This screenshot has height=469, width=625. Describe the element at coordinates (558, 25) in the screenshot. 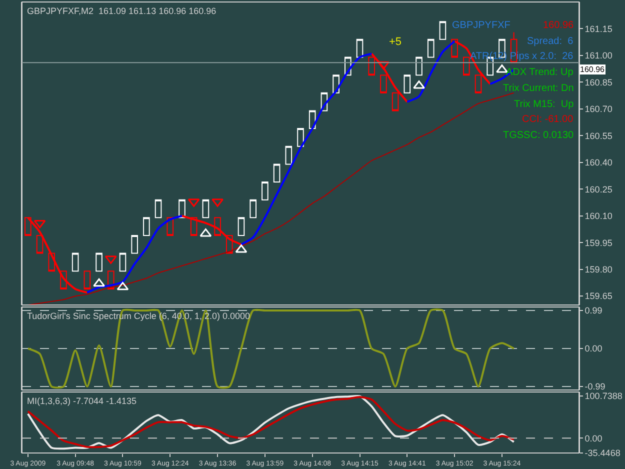

I see `text: 160.96` at that location.